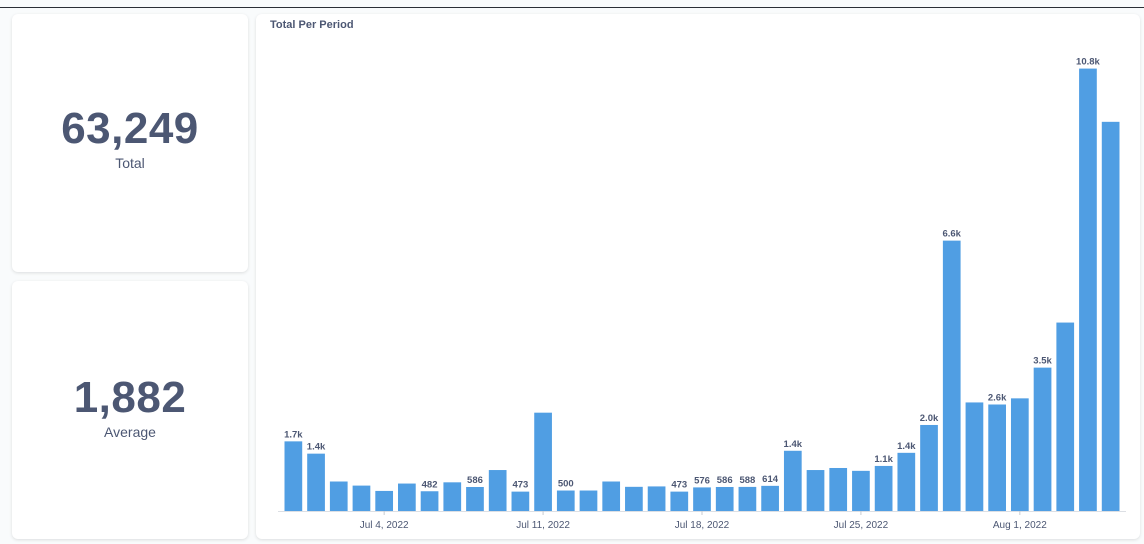  What do you see at coordinates (130, 163) in the screenshot?
I see `total-label: Total` at bounding box center [130, 163].